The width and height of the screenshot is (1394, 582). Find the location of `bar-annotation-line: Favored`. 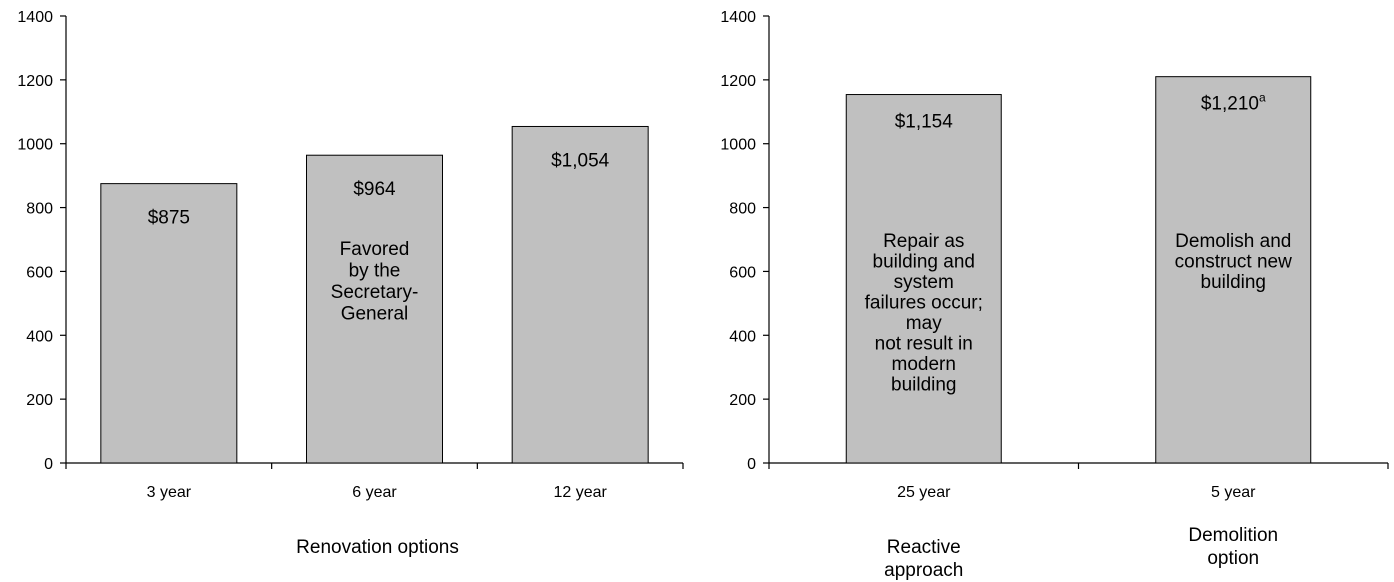

bar-annotation-line: Favored is located at coordinates (375, 249).